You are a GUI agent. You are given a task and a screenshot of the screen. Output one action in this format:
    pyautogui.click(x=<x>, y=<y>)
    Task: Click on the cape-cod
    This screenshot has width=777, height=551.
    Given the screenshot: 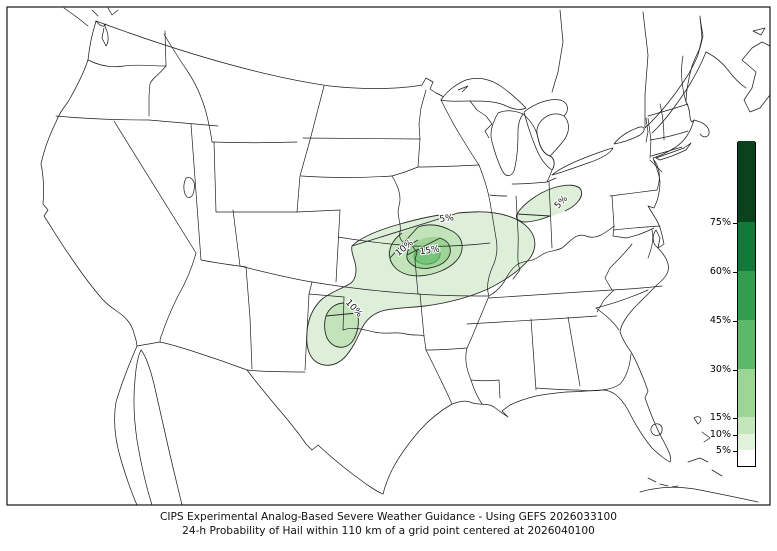 What is the action you would take?
    pyautogui.click(x=701, y=128)
    